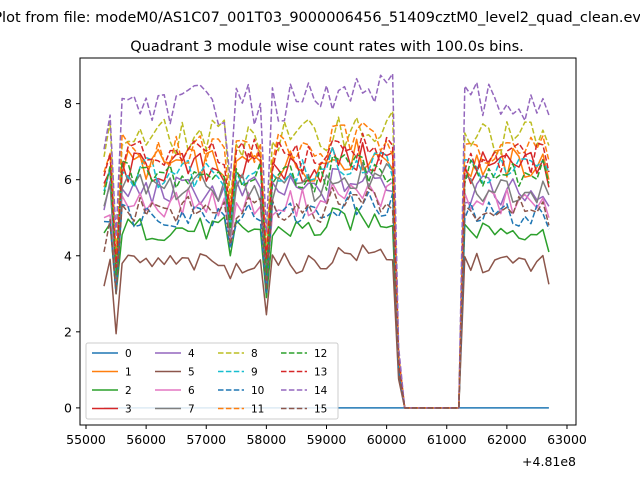  I want to click on x-tick-label: 57000, so click(206, 439).